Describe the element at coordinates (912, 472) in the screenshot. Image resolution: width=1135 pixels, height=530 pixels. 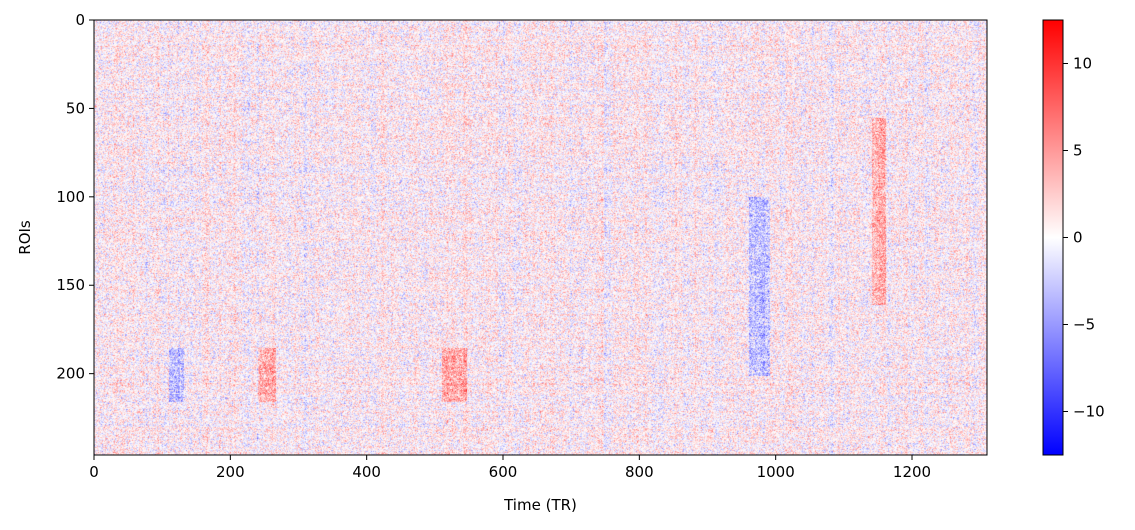
I see `x-tick-label: 1200` at that location.